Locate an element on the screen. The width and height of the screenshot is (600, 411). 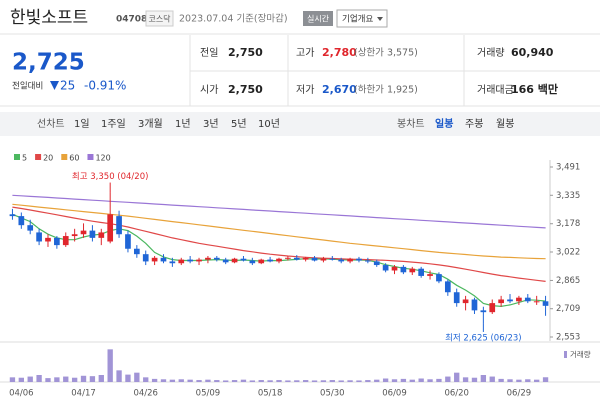
period-tab: 1주일 is located at coordinates (113, 124).